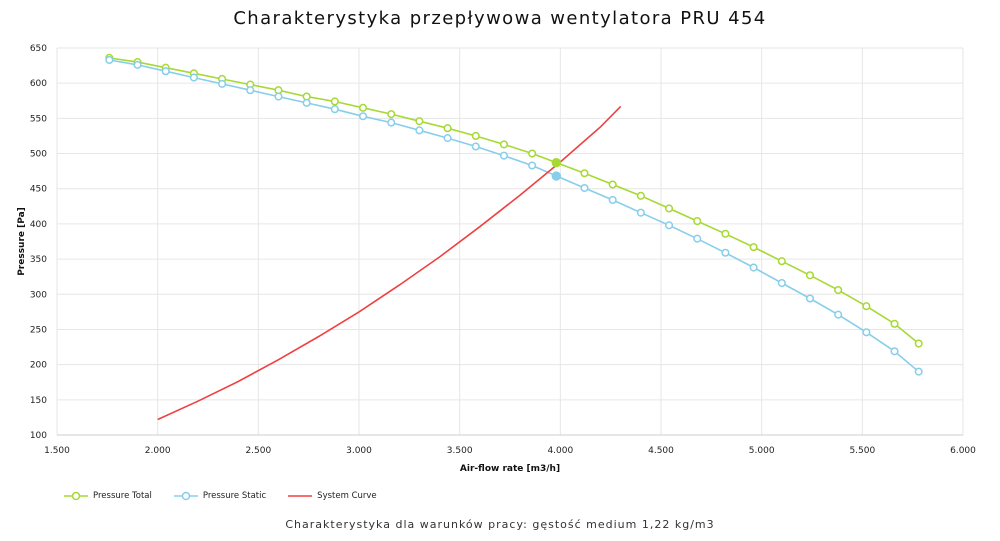 Image resolution: width=1000 pixels, height=541 pixels. I want to click on x-axis-title: Air-flow rate [m3/h], so click(510, 469).